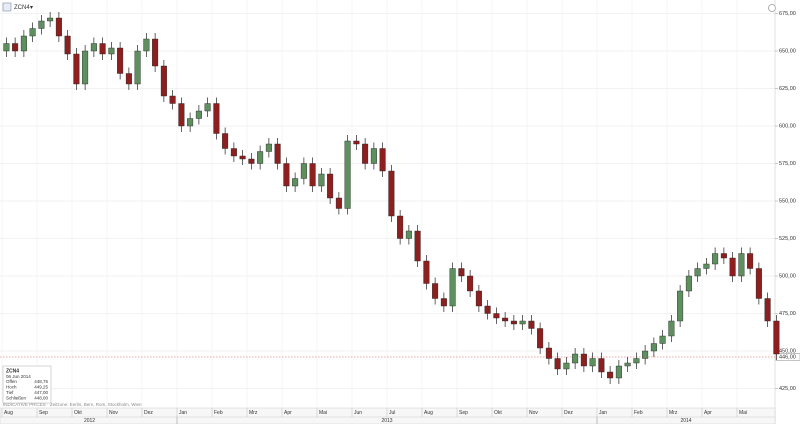 This screenshot has width=800, height=424. What do you see at coordinates (113, 413) in the screenshot?
I see `x-tick-label: Nov` at bounding box center [113, 413].